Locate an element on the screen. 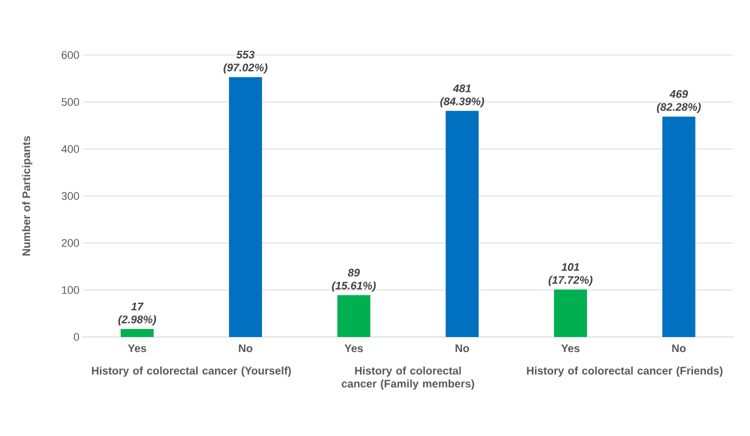 This screenshot has width=750, height=436. text: History of colorectal cancer (Friends) is located at coordinates (624, 371).